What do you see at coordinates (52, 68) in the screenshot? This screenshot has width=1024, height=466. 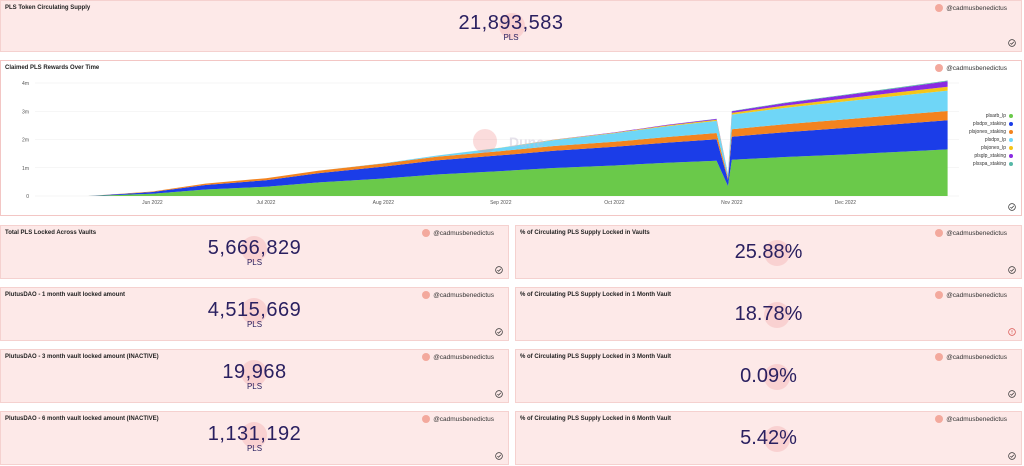 I see `chart-title: Claimed PLS Rewards Over Time` at bounding box center [52, 68].